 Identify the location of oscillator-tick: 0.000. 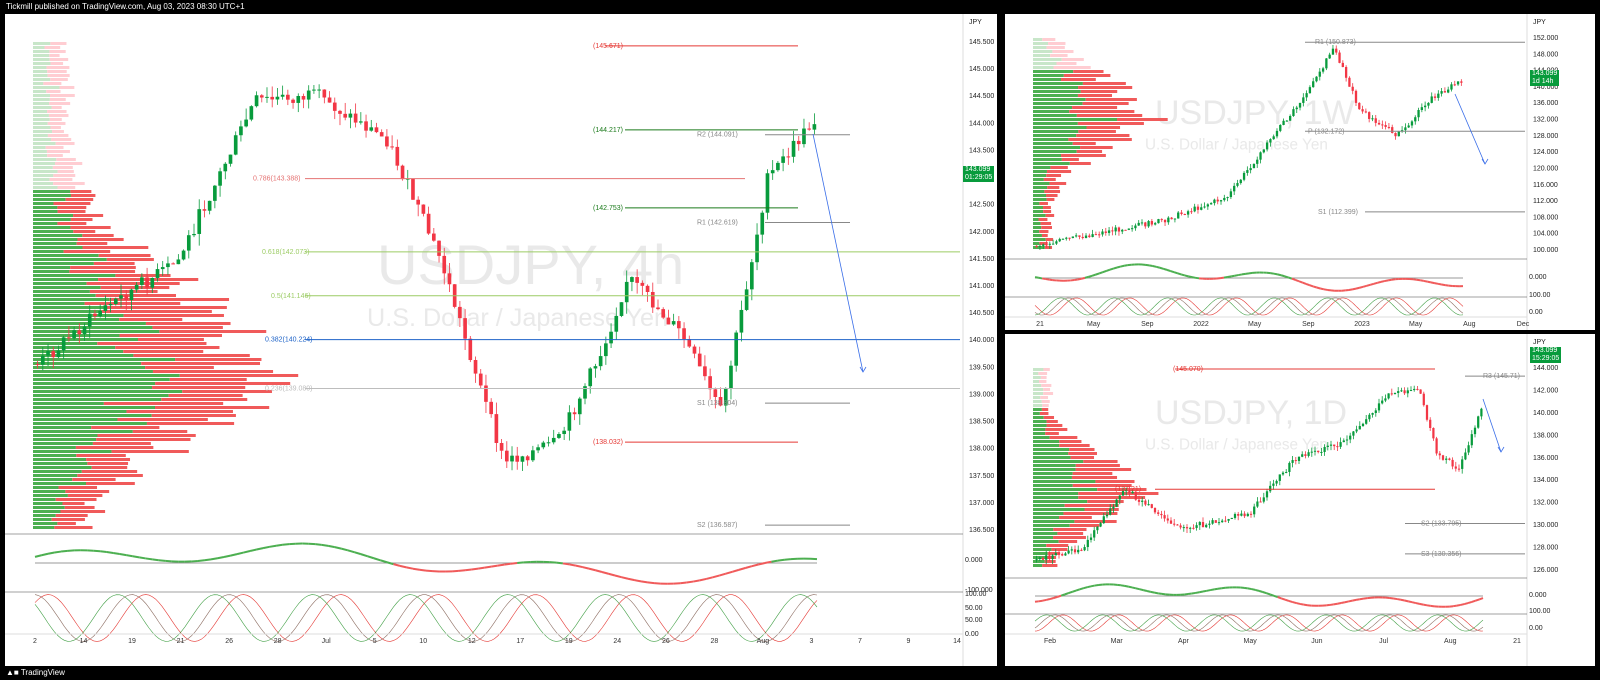
(1538, 595).